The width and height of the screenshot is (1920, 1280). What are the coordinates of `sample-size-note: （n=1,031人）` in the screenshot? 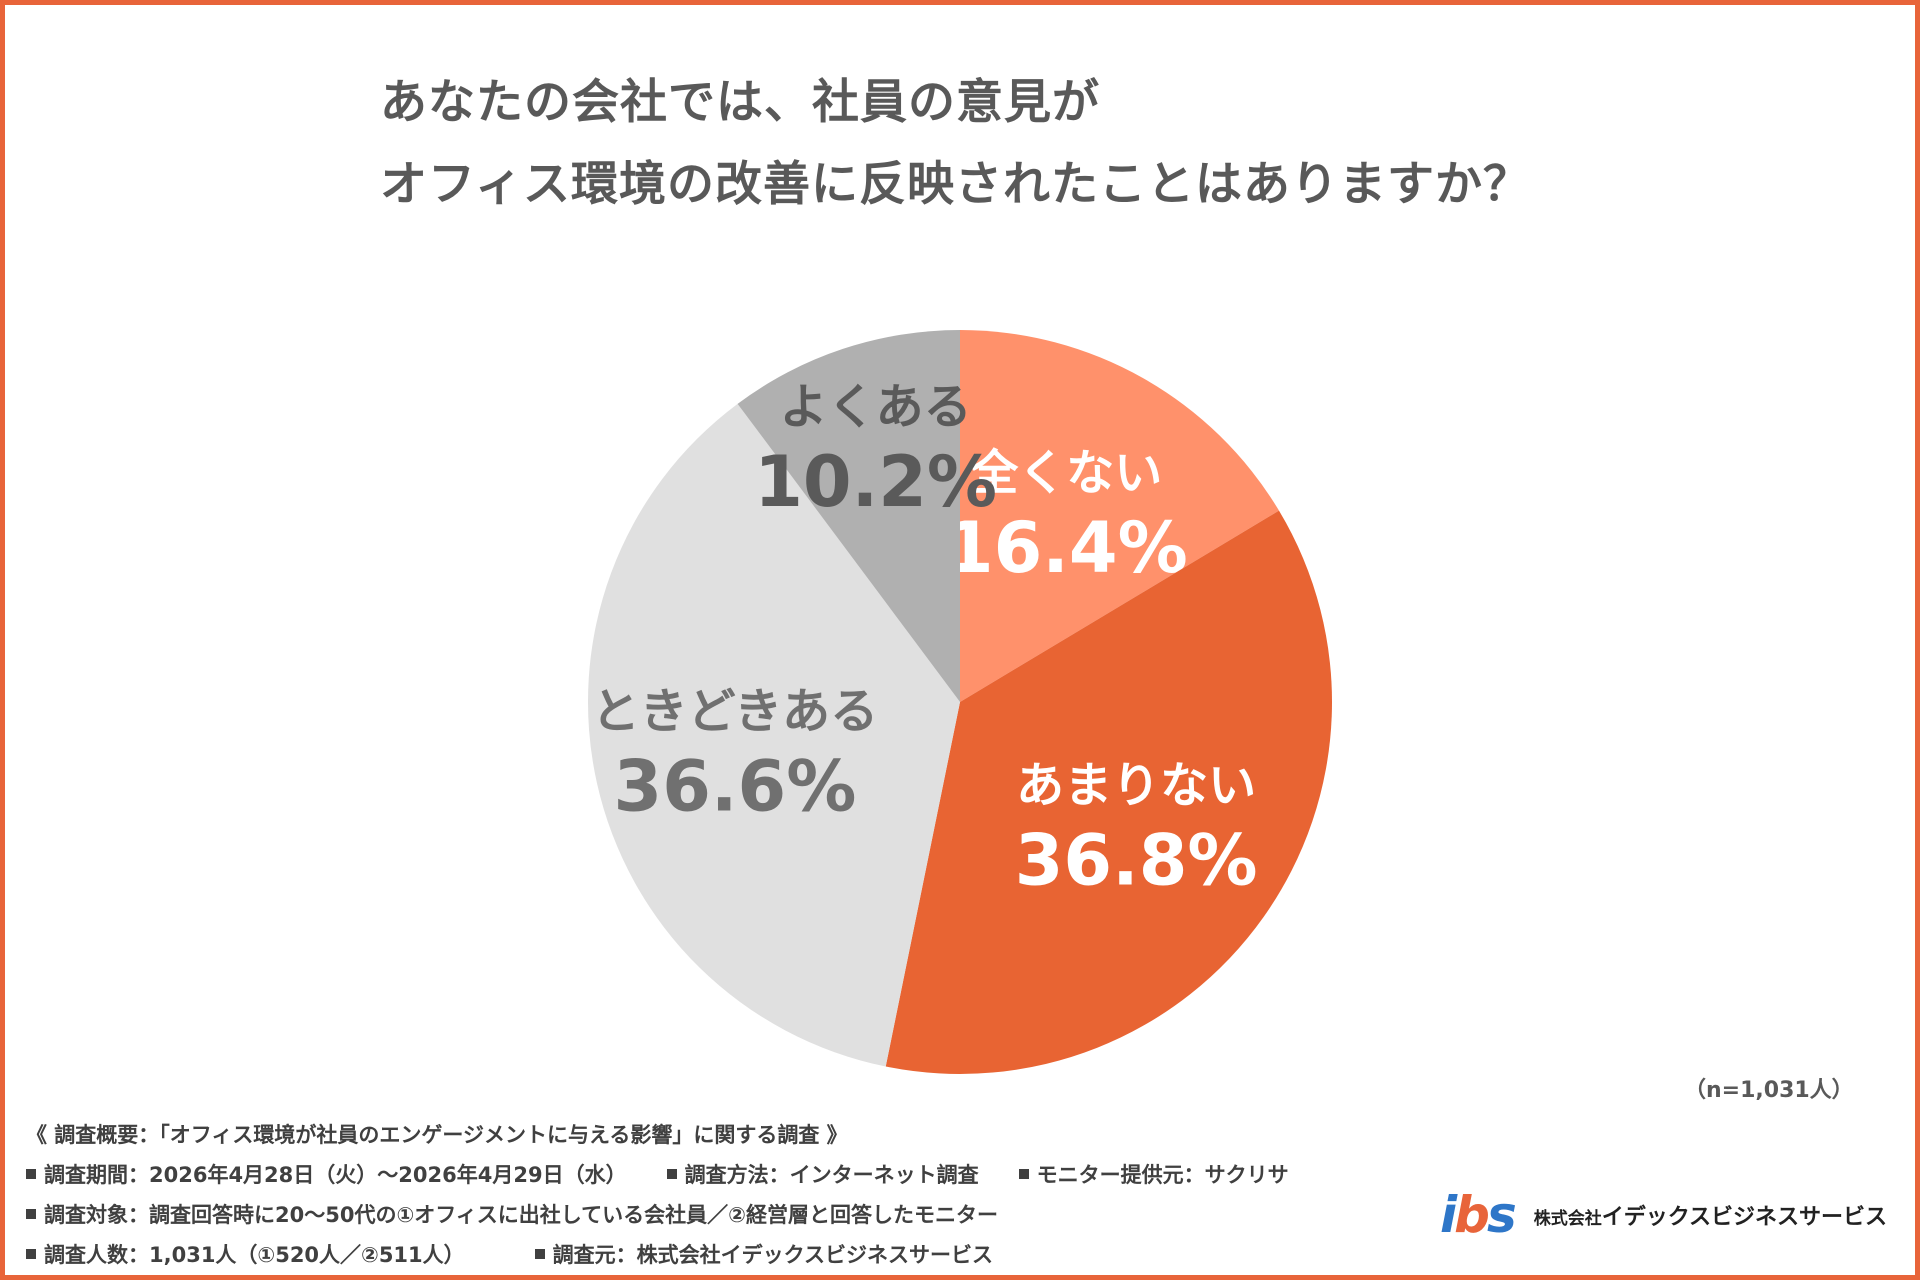 It's located at (1769, 1090).